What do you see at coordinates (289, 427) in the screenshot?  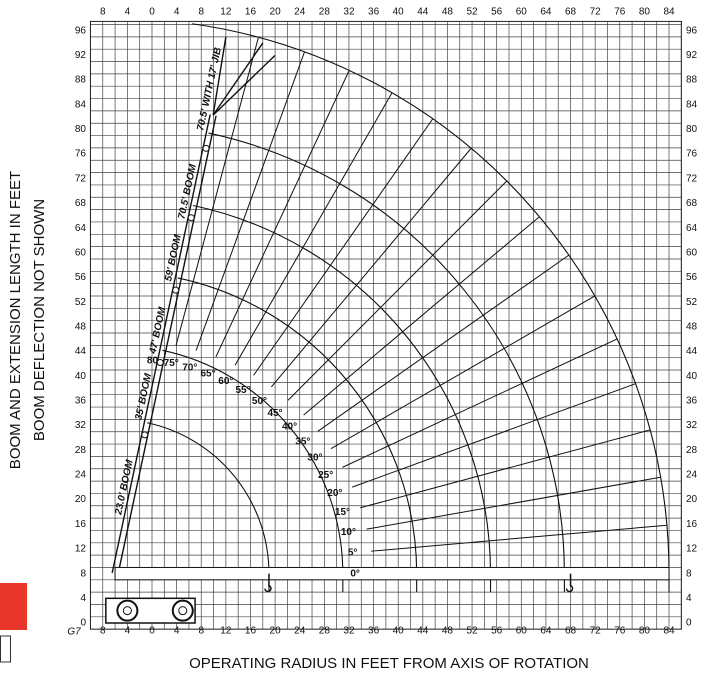 I see `angle-label: 40°` at bounding box center [289, 427].